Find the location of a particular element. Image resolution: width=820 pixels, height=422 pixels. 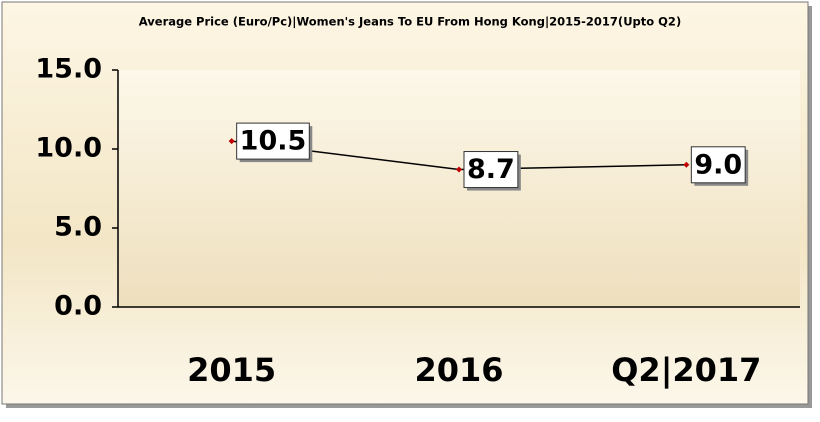

data-label: 8.7 is located at coordinates (491, 169).